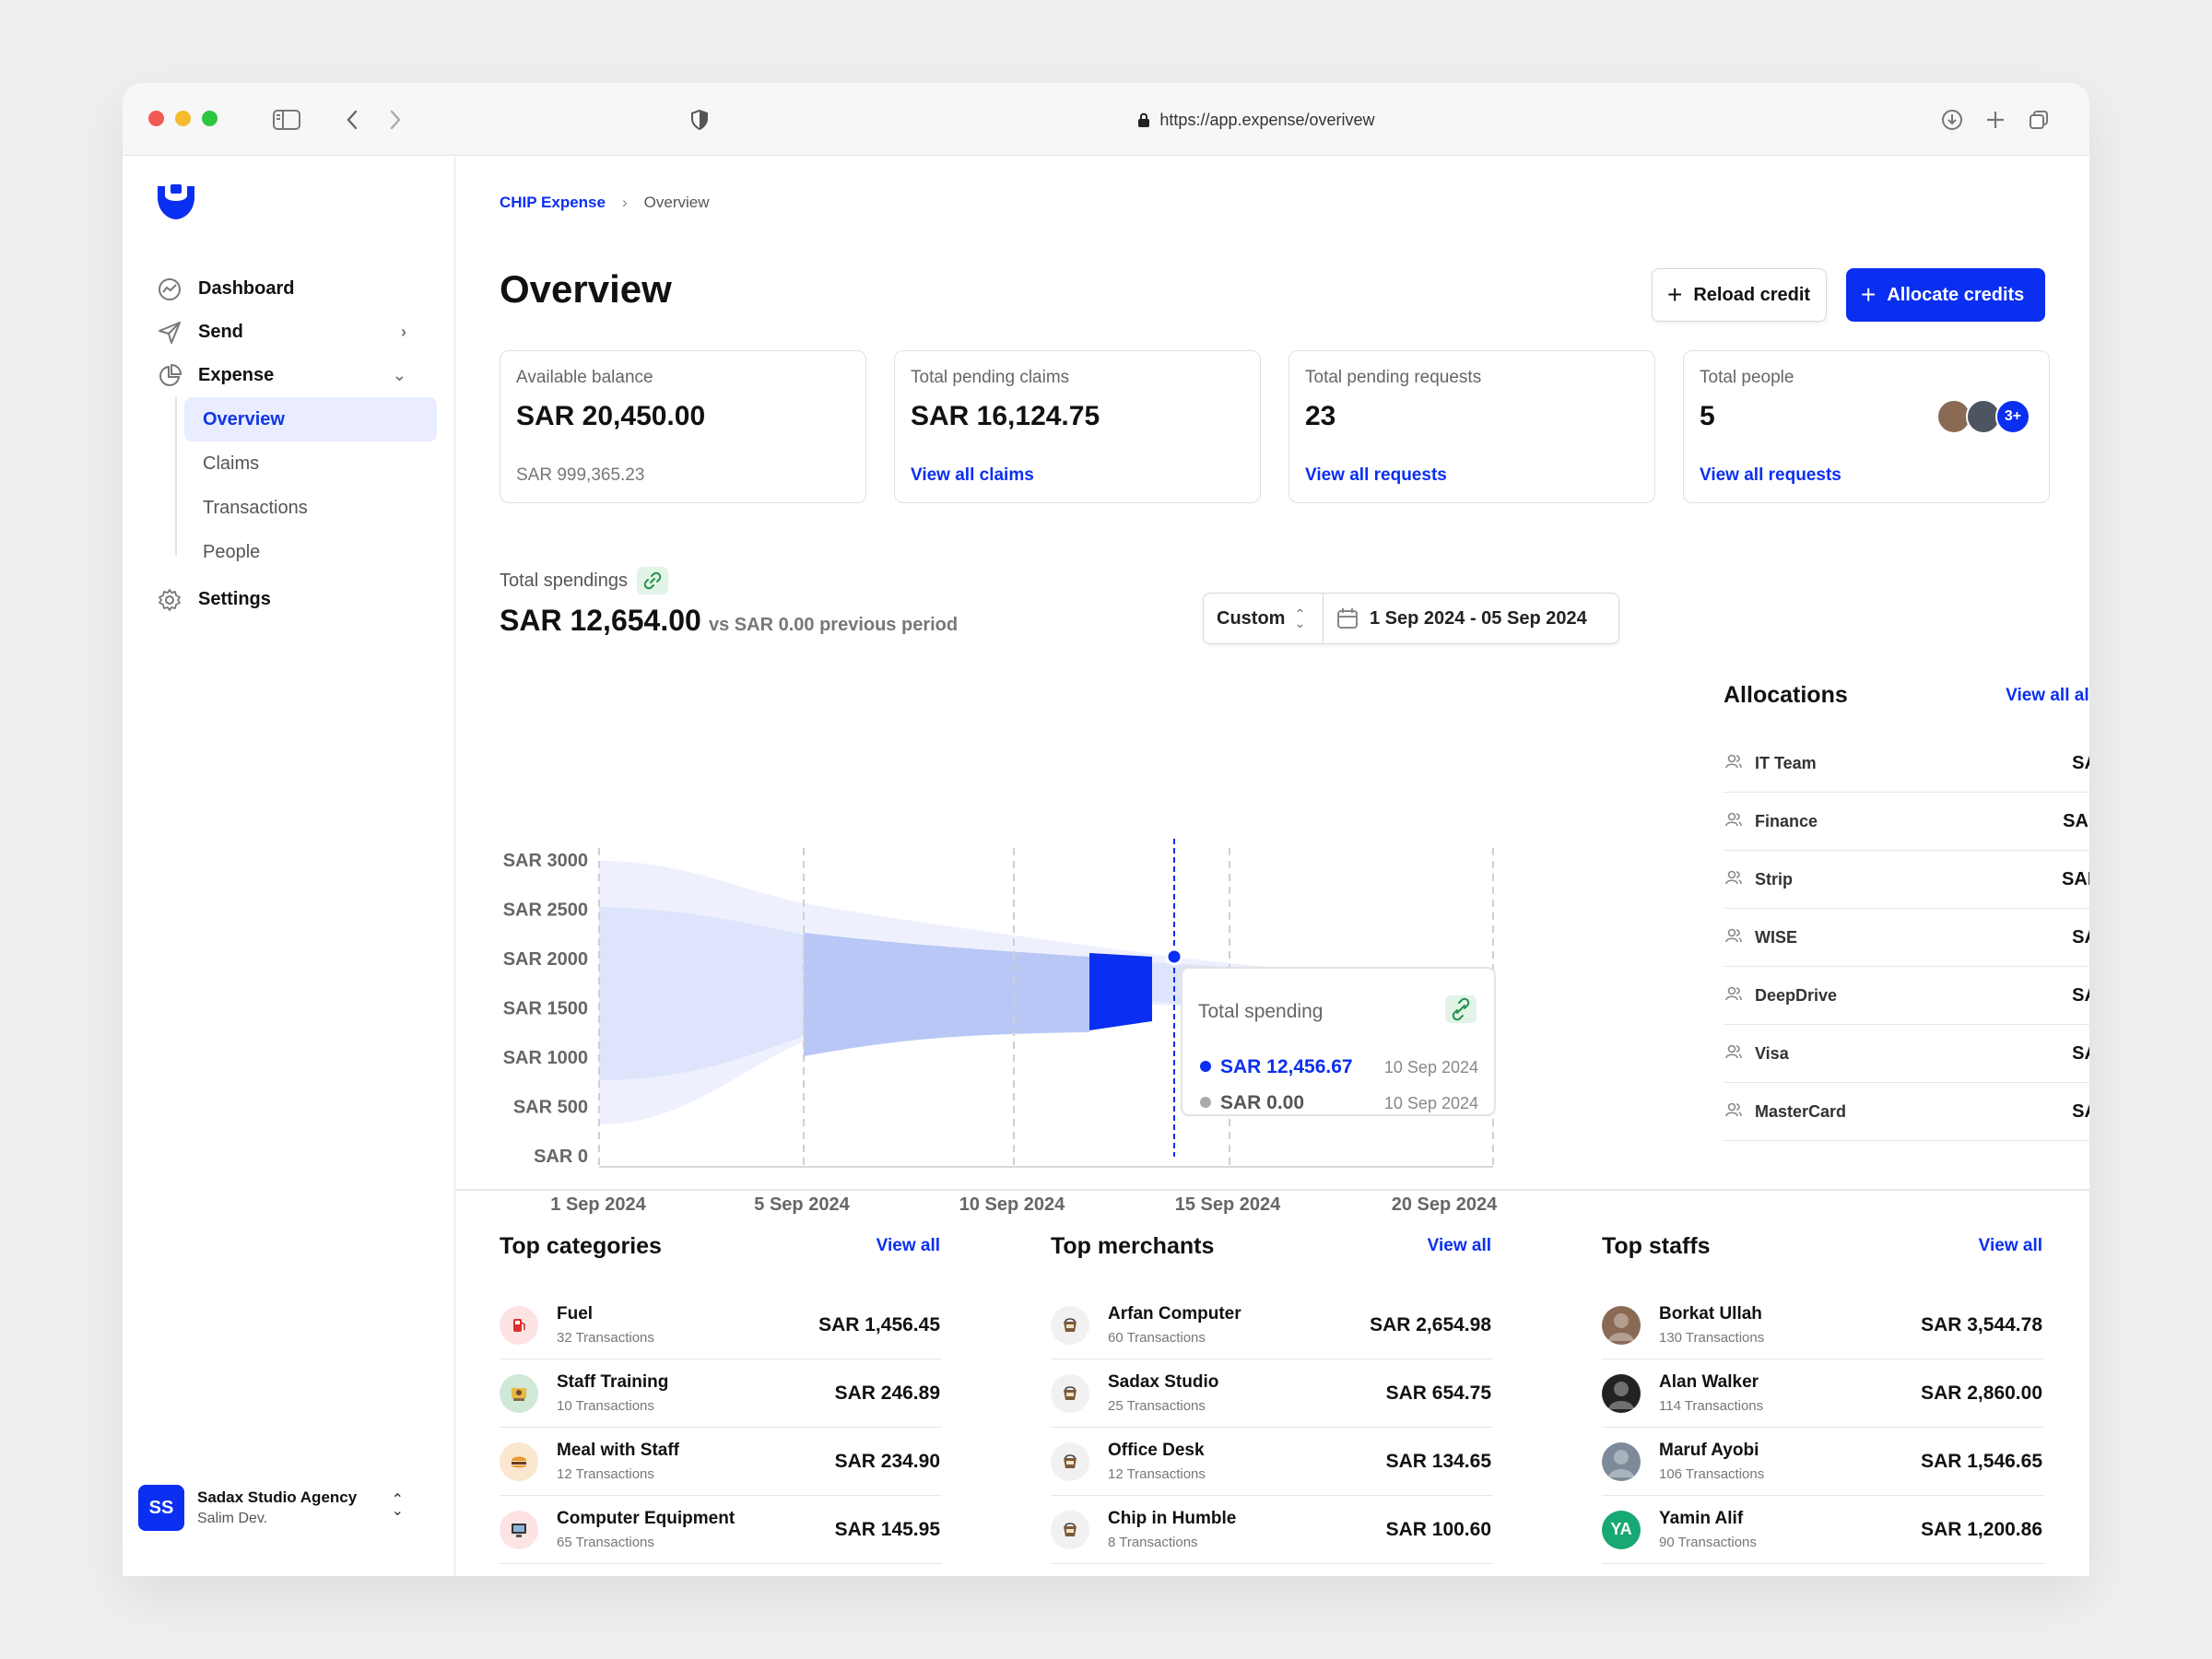 The image size is (2212, 1659). What do you see at coordinates (2047, 695) in the screenshot?
I see `view-all-allocations-link: View all allocations` at bounding box center [2047, 695].